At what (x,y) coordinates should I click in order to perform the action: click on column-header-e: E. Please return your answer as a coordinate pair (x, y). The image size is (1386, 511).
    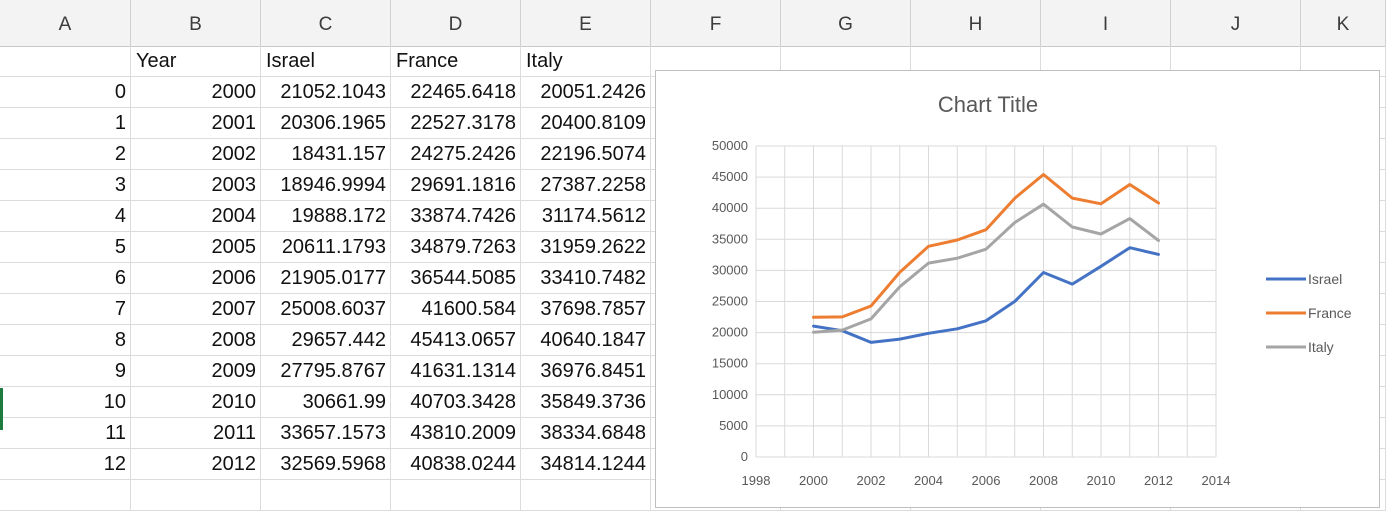
    Looking at the image, I should click on (586, 23).